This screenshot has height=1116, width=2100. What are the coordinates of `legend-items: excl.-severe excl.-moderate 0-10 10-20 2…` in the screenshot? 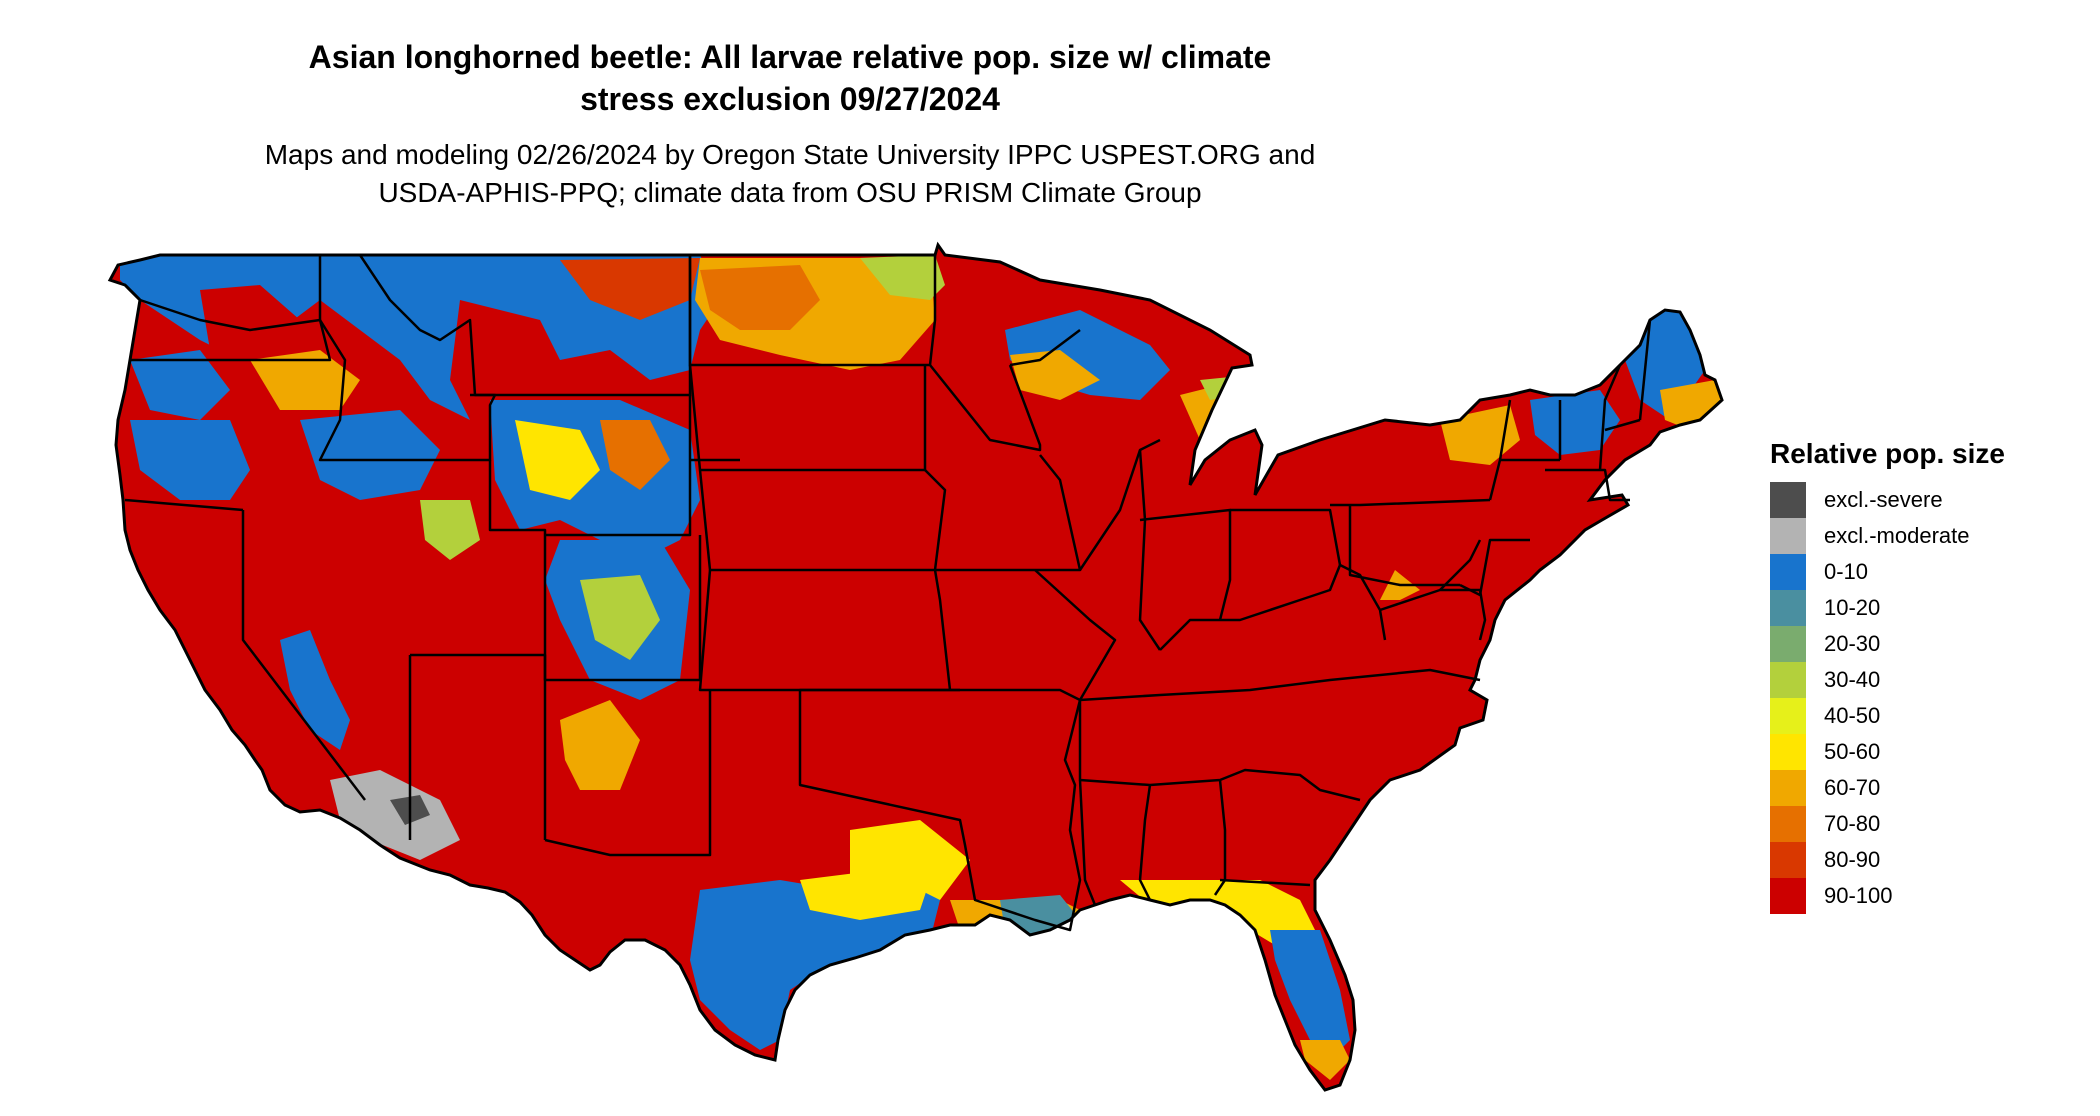 It's located at (1920, 698).